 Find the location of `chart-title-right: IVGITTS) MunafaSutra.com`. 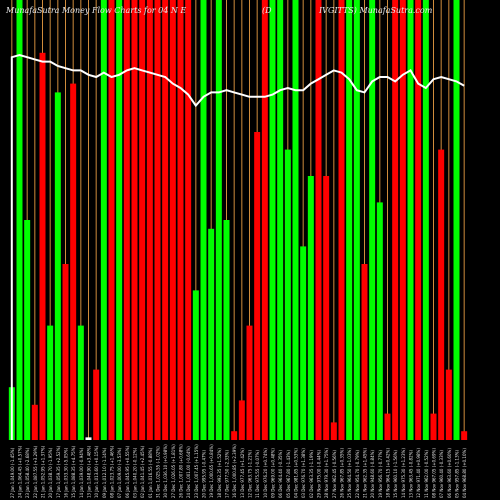

chart-title-right: IVGITTS) MunafaSutra.com is located at coordinates (376, 10).